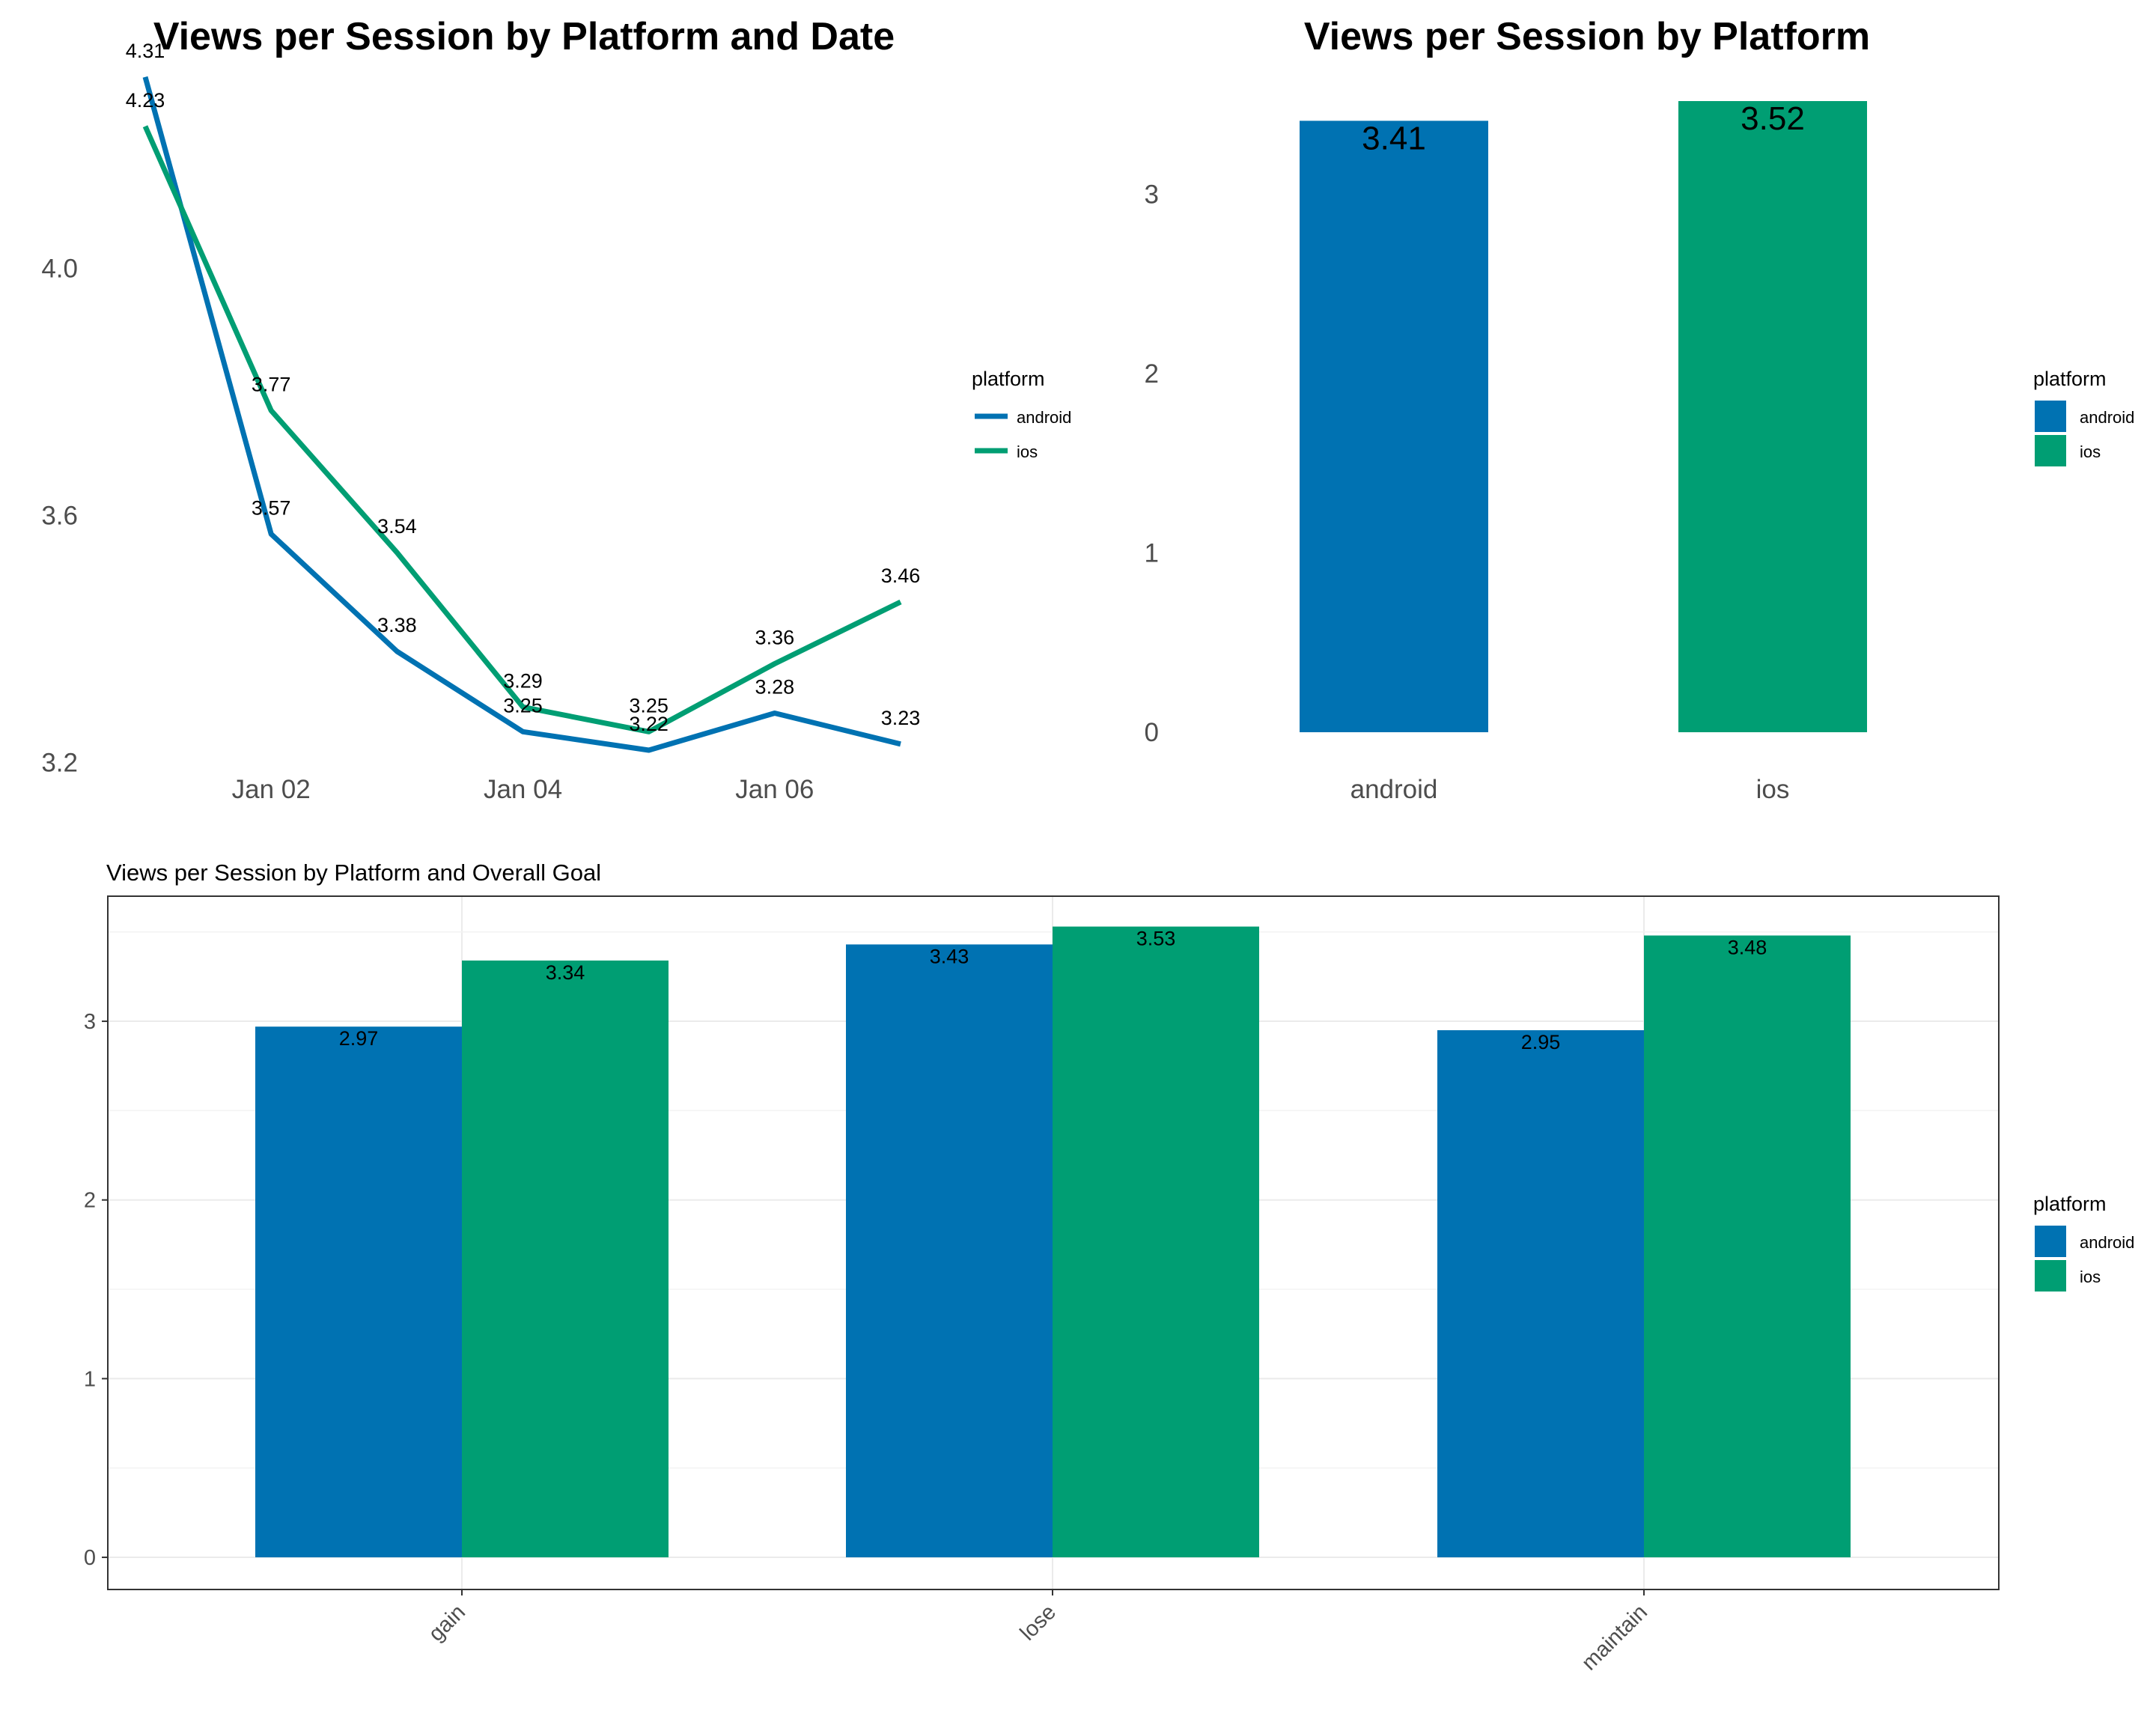  Describe the element at coordinates (397, 625) in the screenshot. I see `line-data-label-android-3: 3.38` at that location.